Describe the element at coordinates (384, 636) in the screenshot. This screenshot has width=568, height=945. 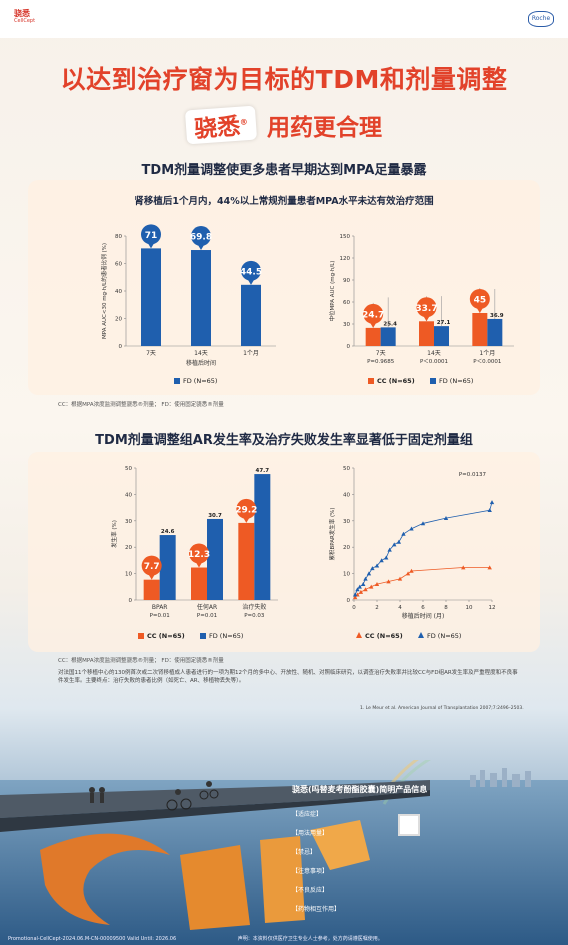
I see `legend-entry: CC (N=65)` at that location.